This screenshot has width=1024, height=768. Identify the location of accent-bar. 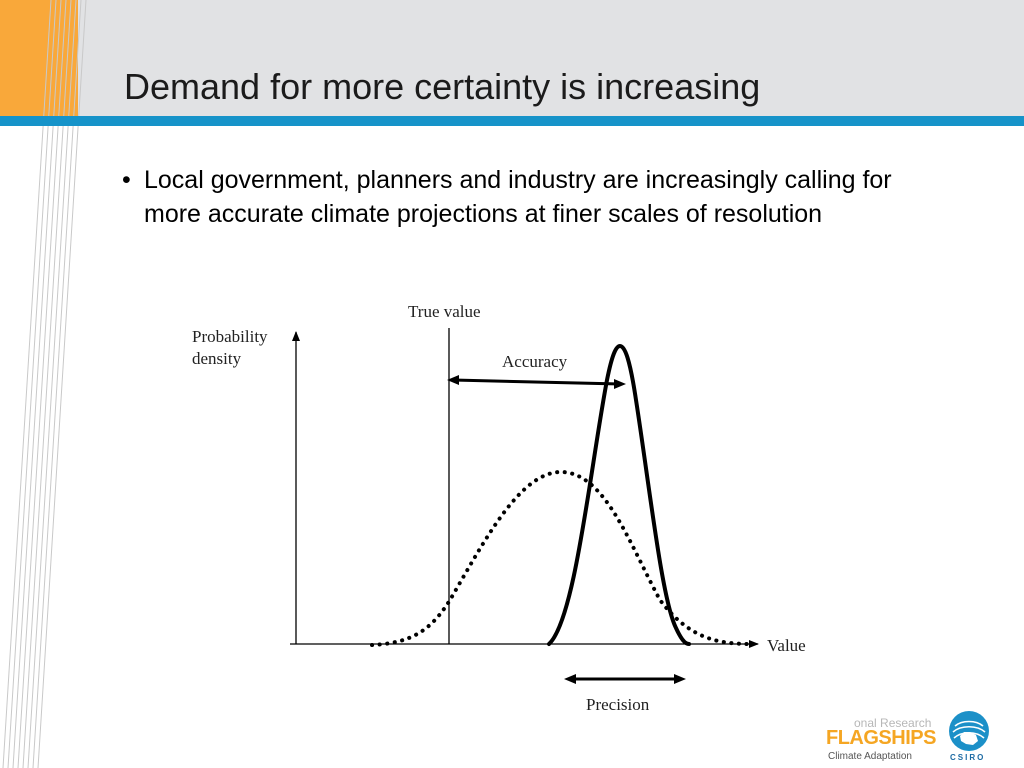
(512, 121).